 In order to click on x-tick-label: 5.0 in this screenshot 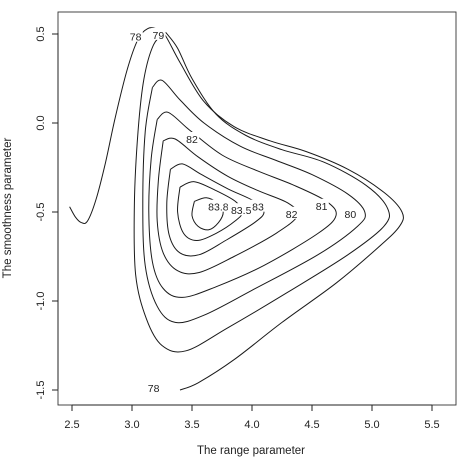, I will do `click(371, 425)`.